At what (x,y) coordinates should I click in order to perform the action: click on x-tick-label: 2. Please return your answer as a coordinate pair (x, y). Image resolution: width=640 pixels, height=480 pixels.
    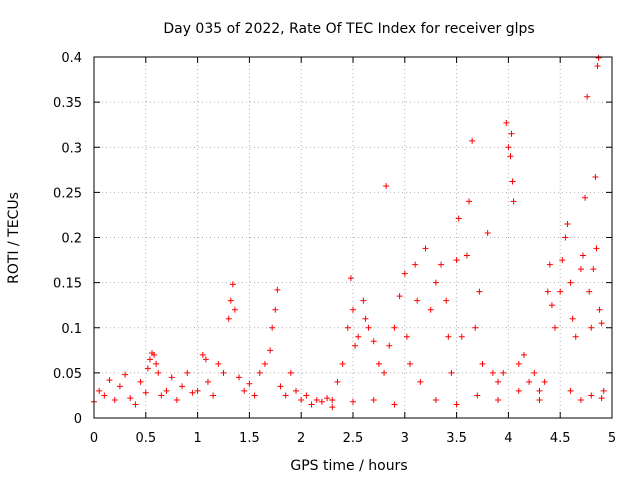
    Looking at the image, I should click on (301, 438).